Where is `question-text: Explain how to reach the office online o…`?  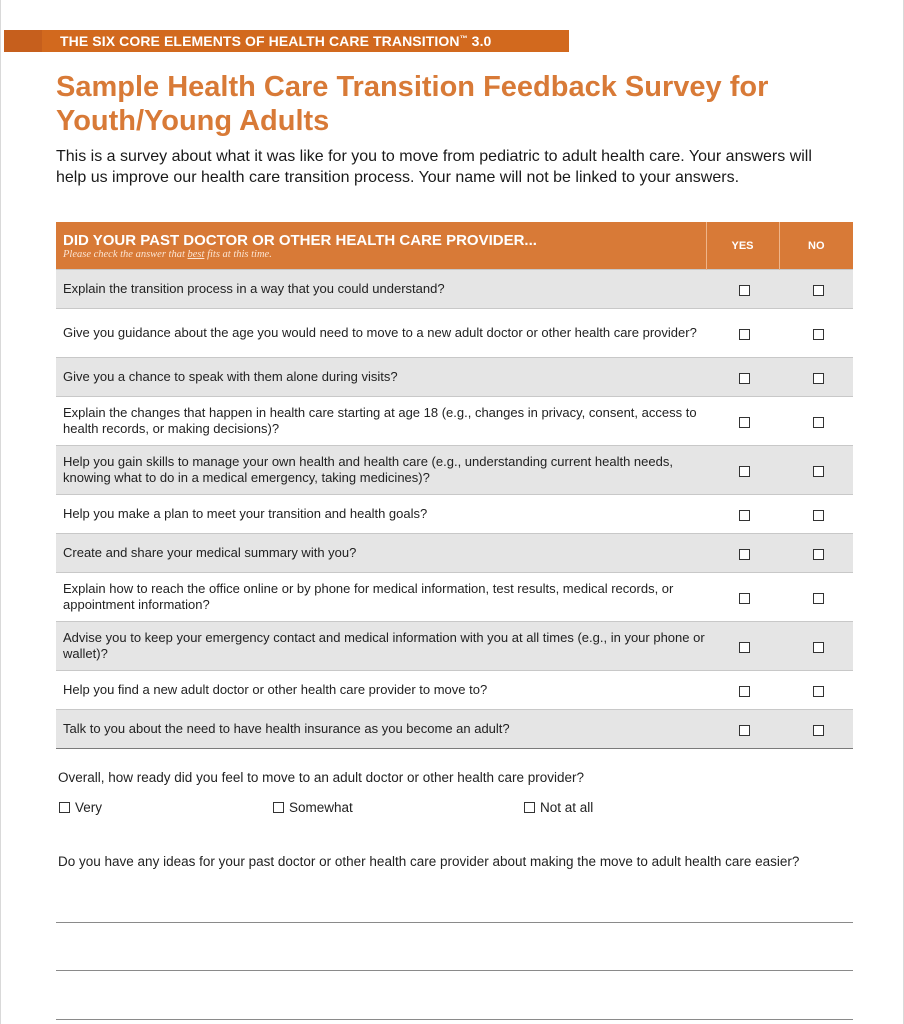
question-text: Explain how to reach the office online o… is located at coordinates (381, 597).